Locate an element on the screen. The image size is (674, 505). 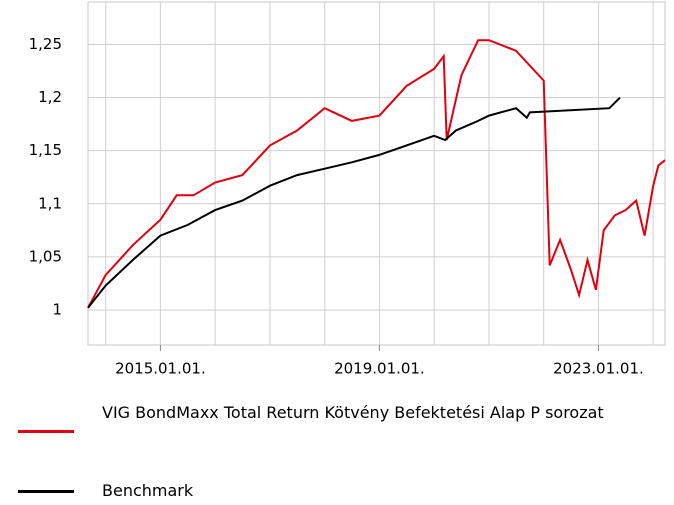
y-tick-label: 1,2 is located at coordinates (50, 97).